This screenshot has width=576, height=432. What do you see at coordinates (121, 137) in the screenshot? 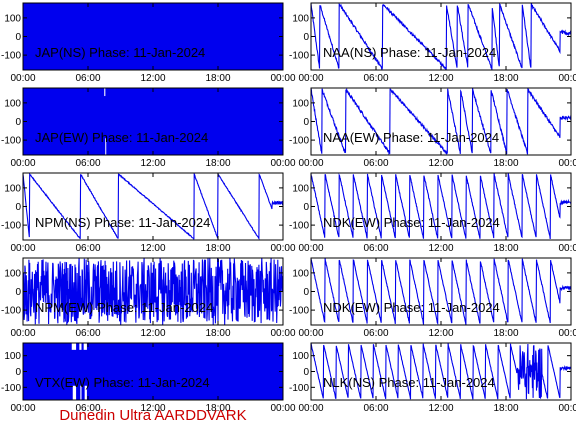
I see `panel-title: JAP(EW) Phase: 11-Jan-2024` at bounding box center [121, 137].